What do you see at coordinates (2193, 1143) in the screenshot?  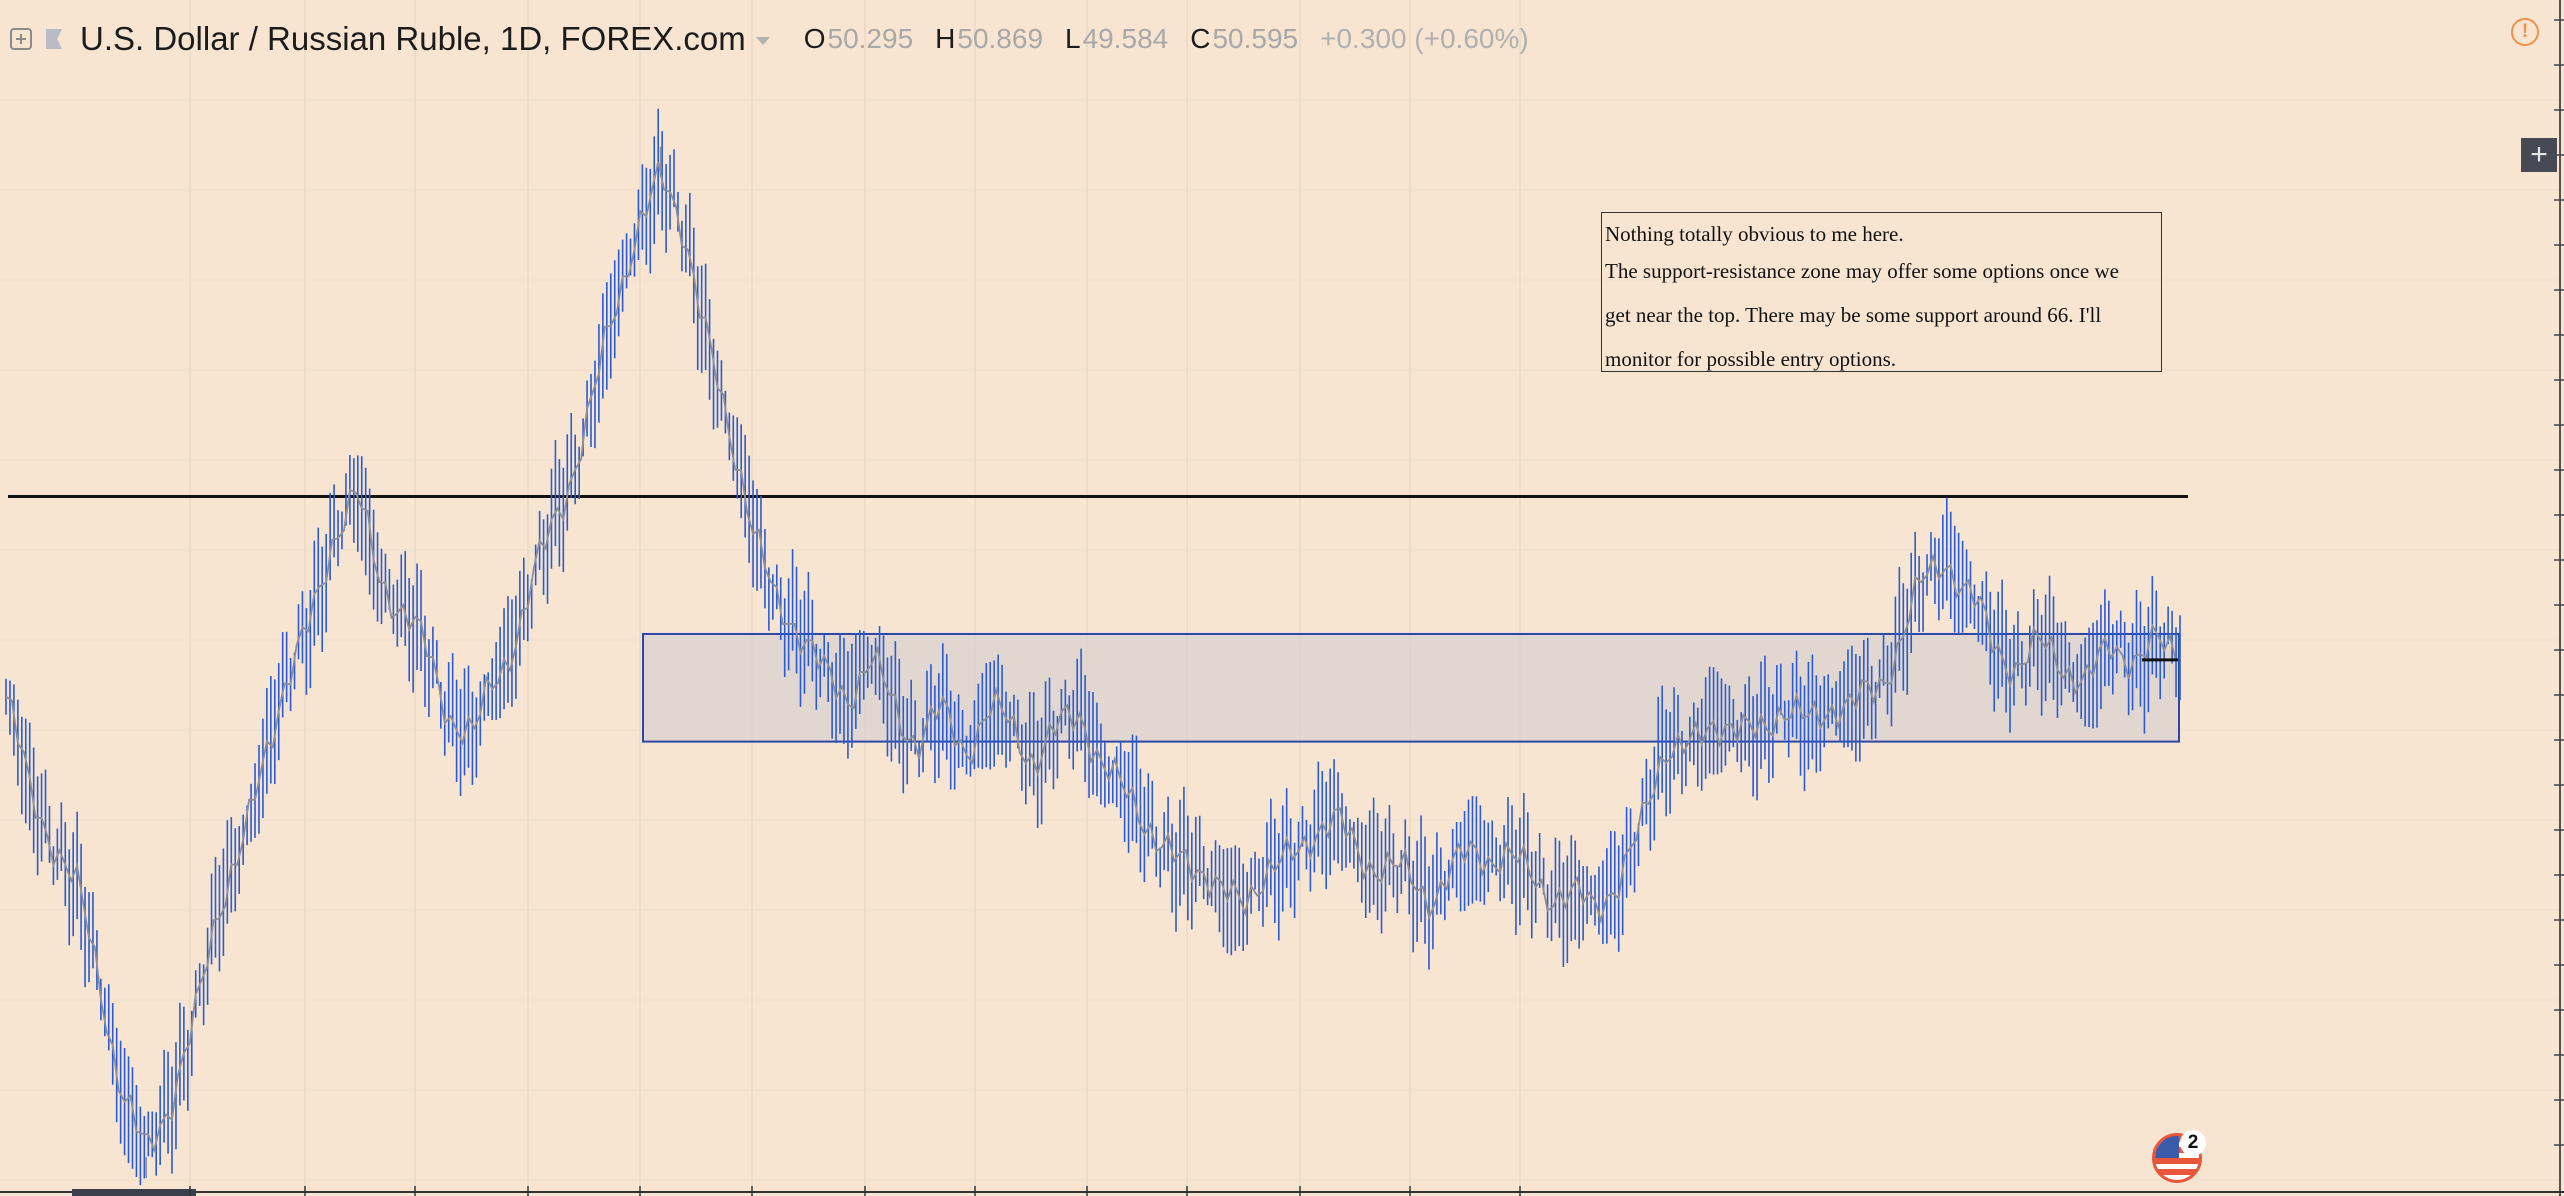 I see `notification-count: 2` at bounding box center [2193, 1143].